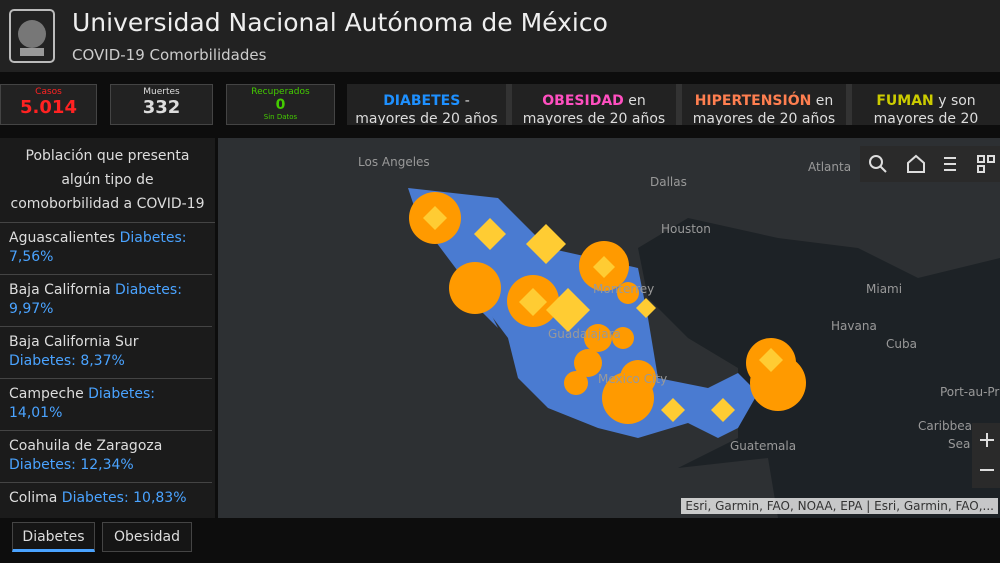 This screenshot has width=1000, height=563. What do you see at coordinates (106, 301) in the screenshot?
I see `list-item: Baja California Diabetes: 9,97%` at bounding box center [106, 301].